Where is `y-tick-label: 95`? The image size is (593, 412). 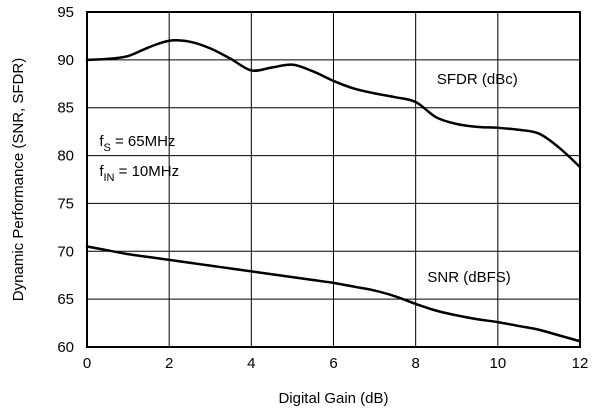
y-tick-label: 95 is located at coordinates (65, 12).